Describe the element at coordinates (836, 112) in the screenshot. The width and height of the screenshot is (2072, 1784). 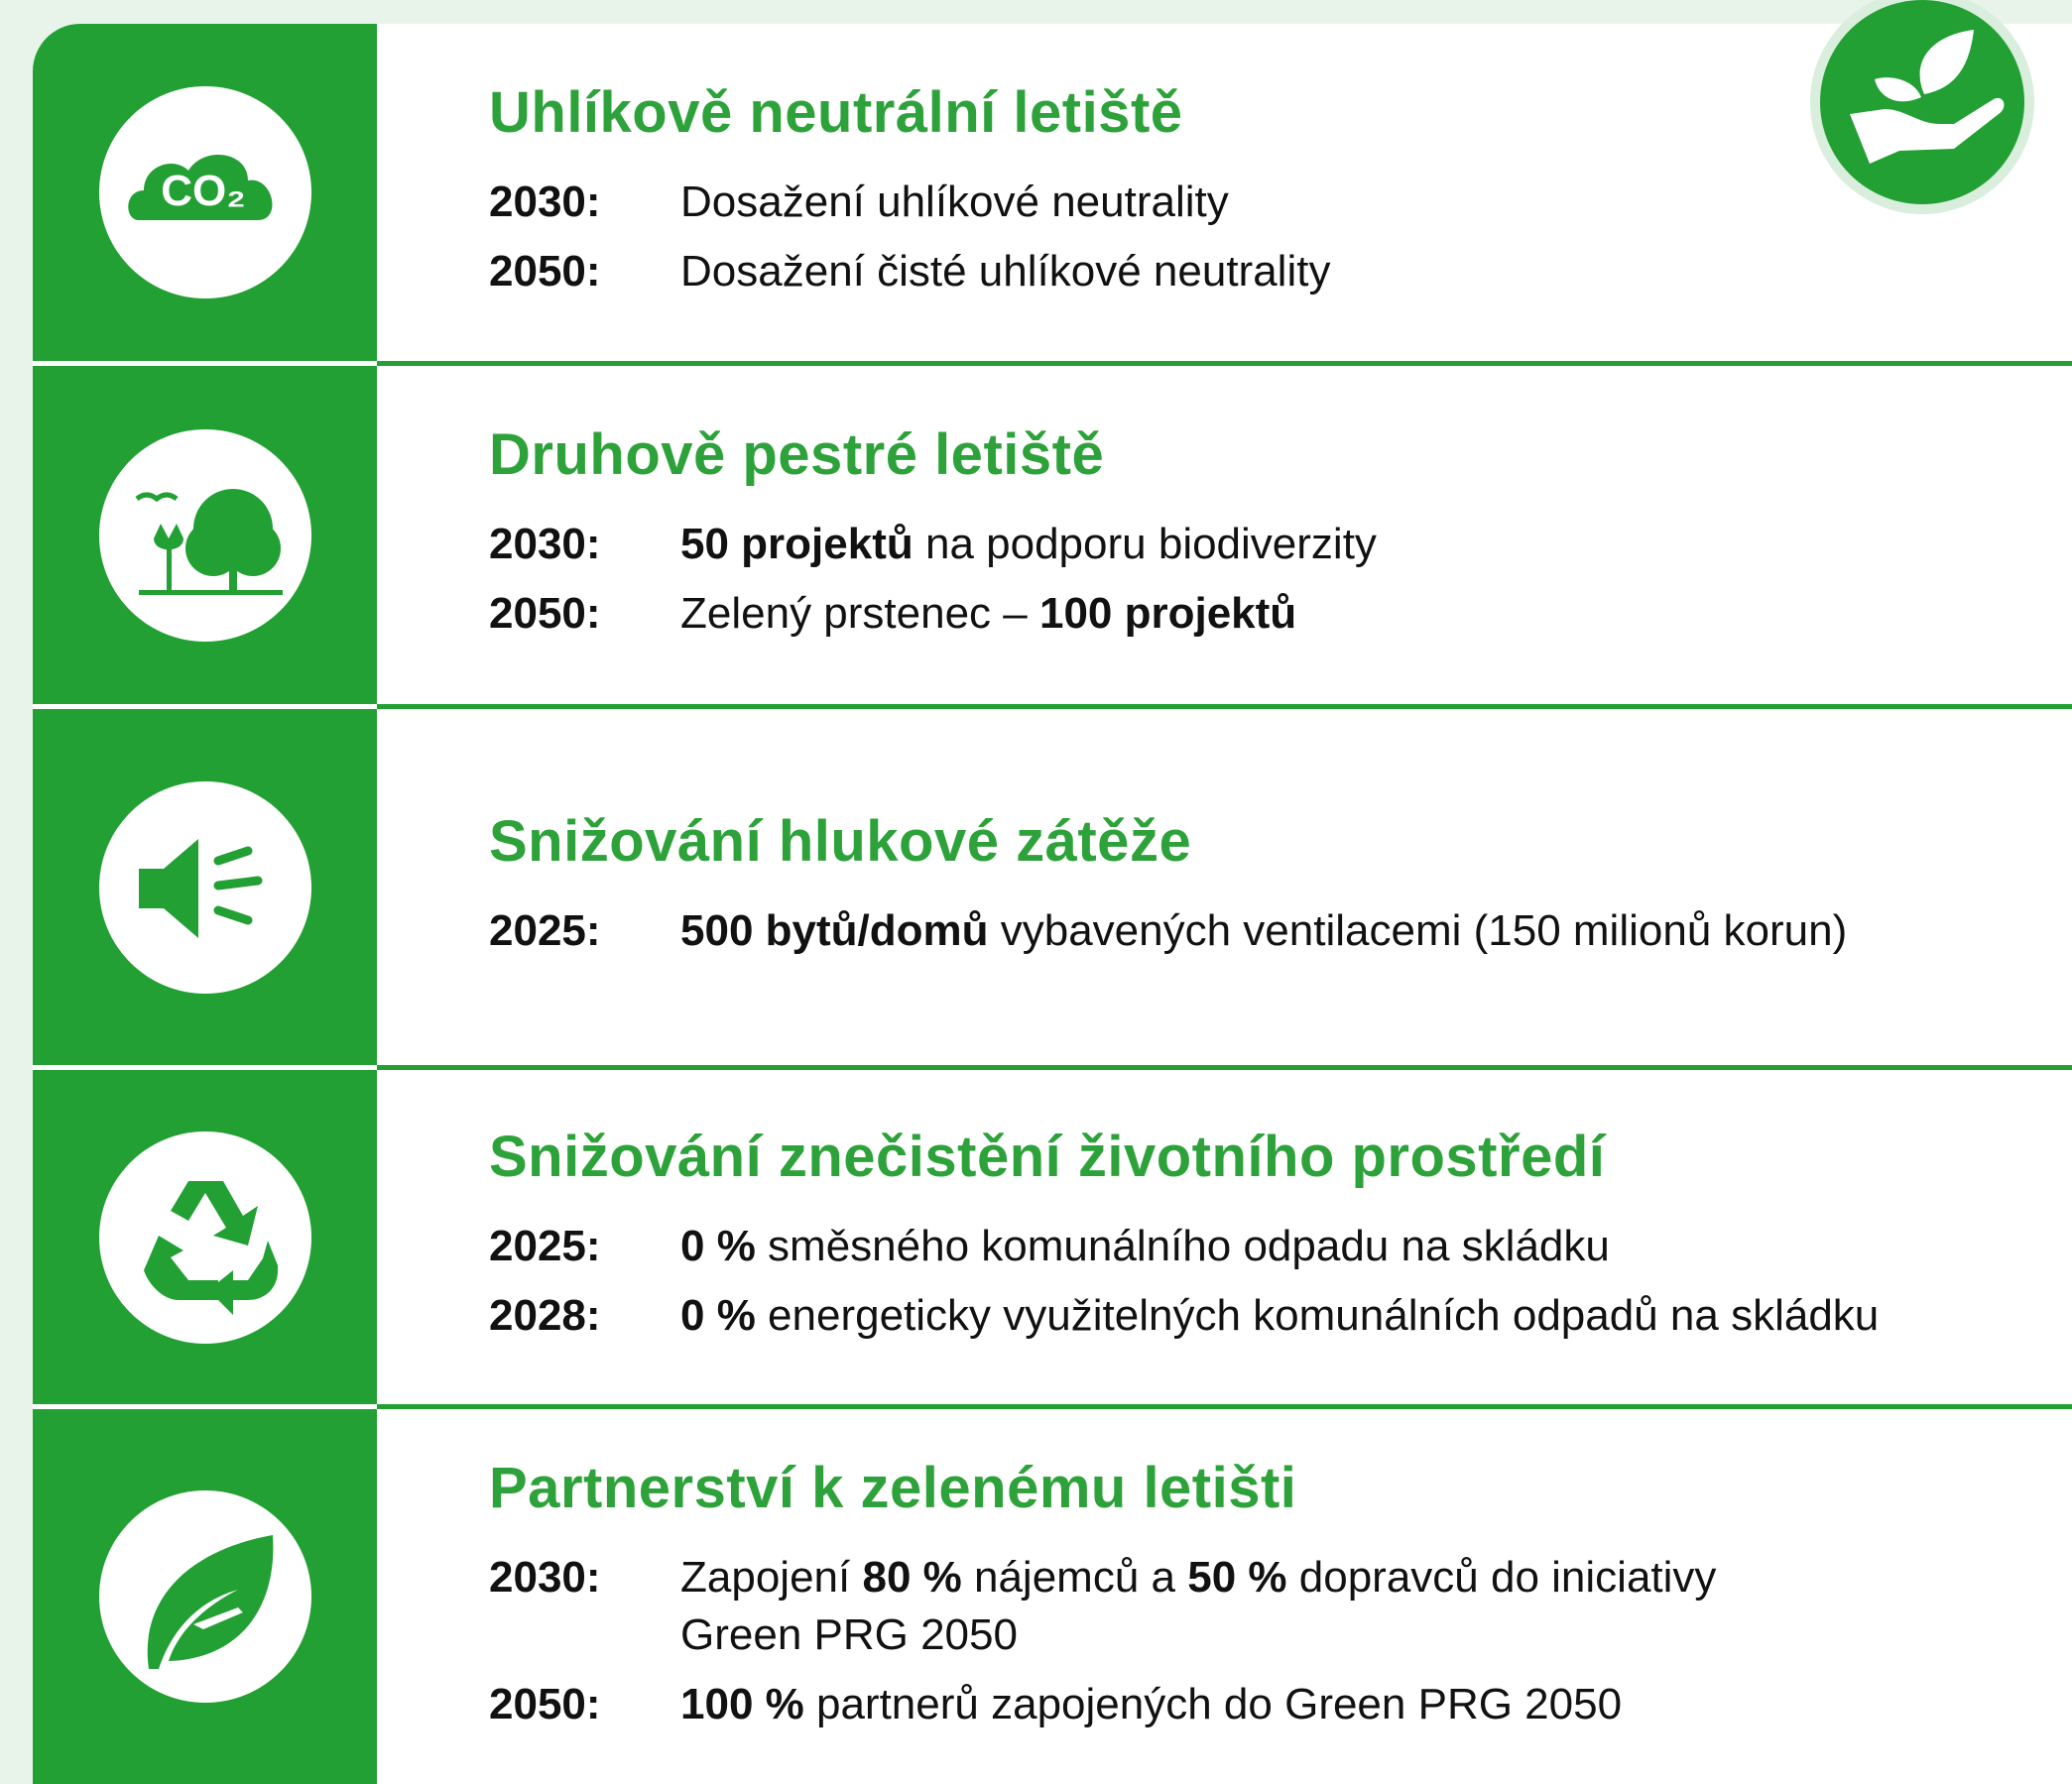
I see `section-title: Uhlíkově neutrální letiště` at that location.